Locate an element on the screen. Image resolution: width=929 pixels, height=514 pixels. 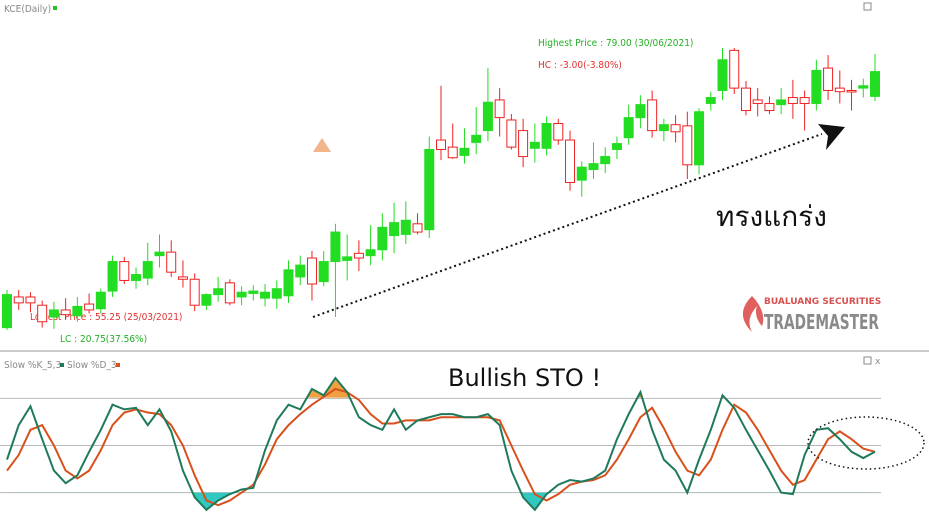
lc-label: LC : 20.75(37.56%) is located at coordinates (103, 339).